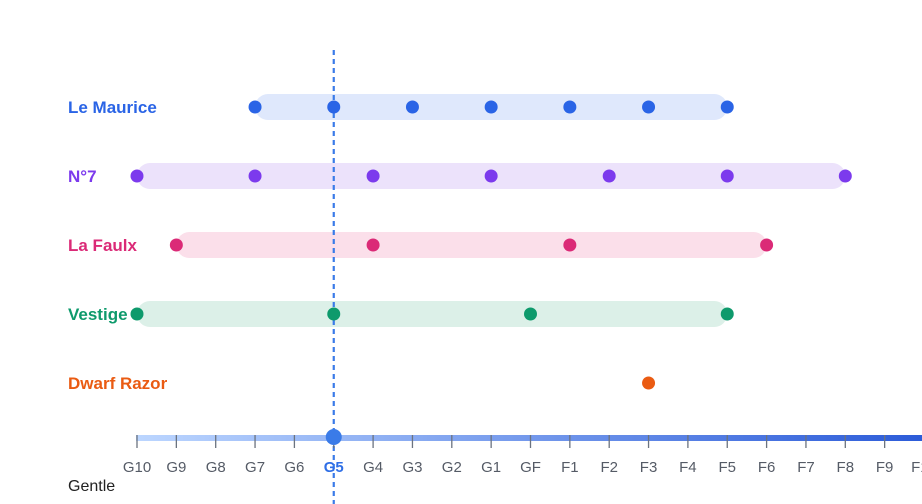 This screenshot has width=922, height=504. I want to click on tick-label-f1: F1, so click(570, 467).